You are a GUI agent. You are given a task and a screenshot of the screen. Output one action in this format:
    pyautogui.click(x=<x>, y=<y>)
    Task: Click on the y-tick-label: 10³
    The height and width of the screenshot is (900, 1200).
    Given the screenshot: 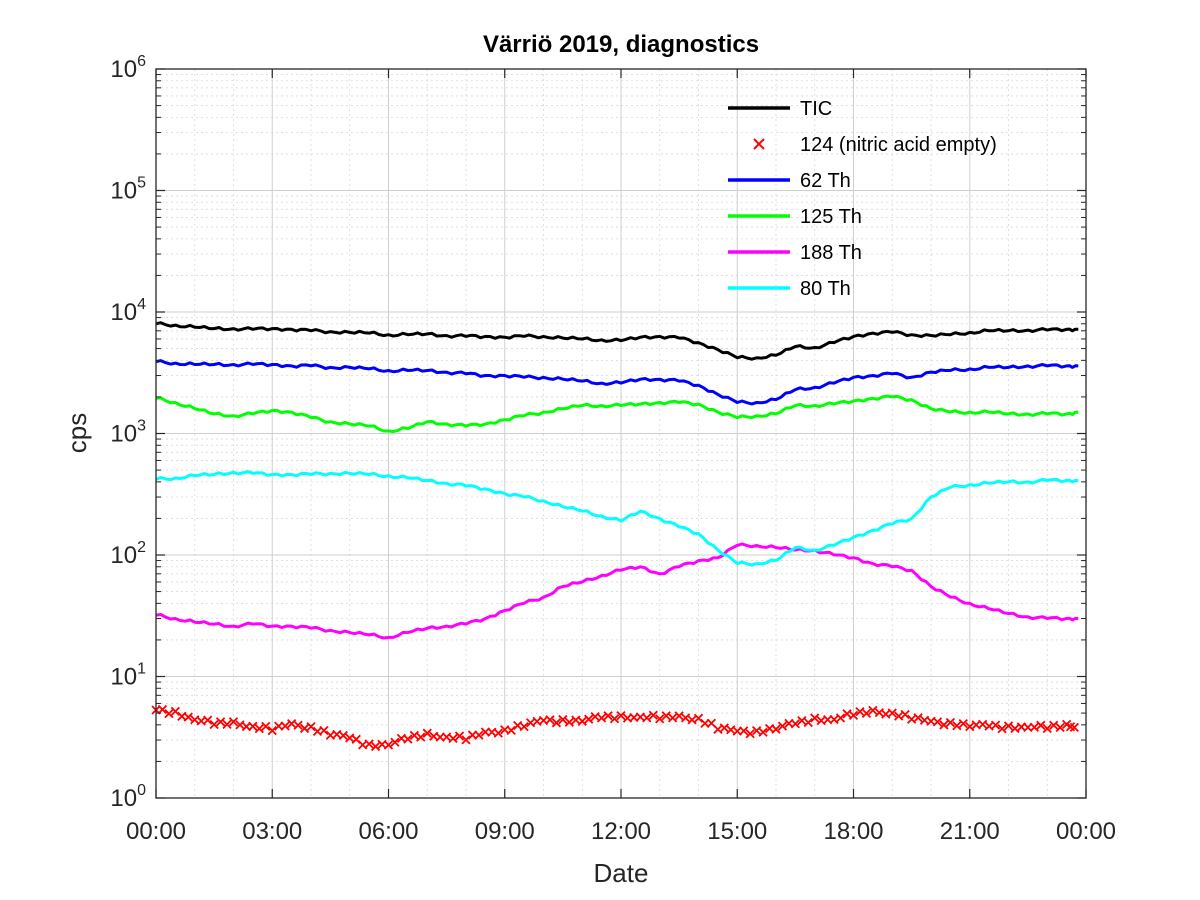 What is the action you would take?
    pyautogui.click(x=128, y=433)
    